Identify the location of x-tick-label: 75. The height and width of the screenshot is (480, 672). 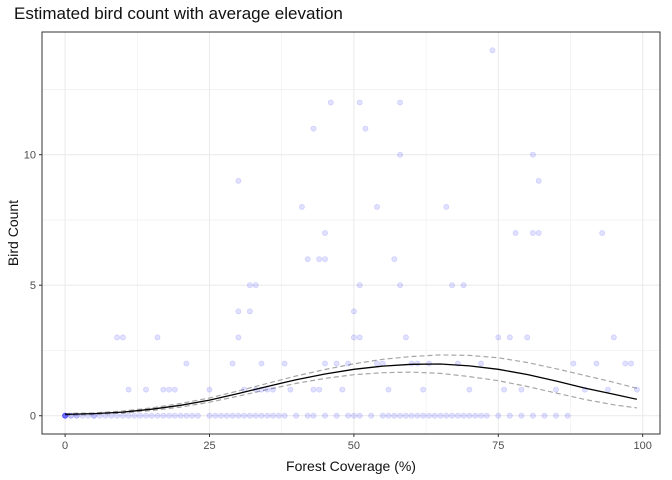
(498, 446).